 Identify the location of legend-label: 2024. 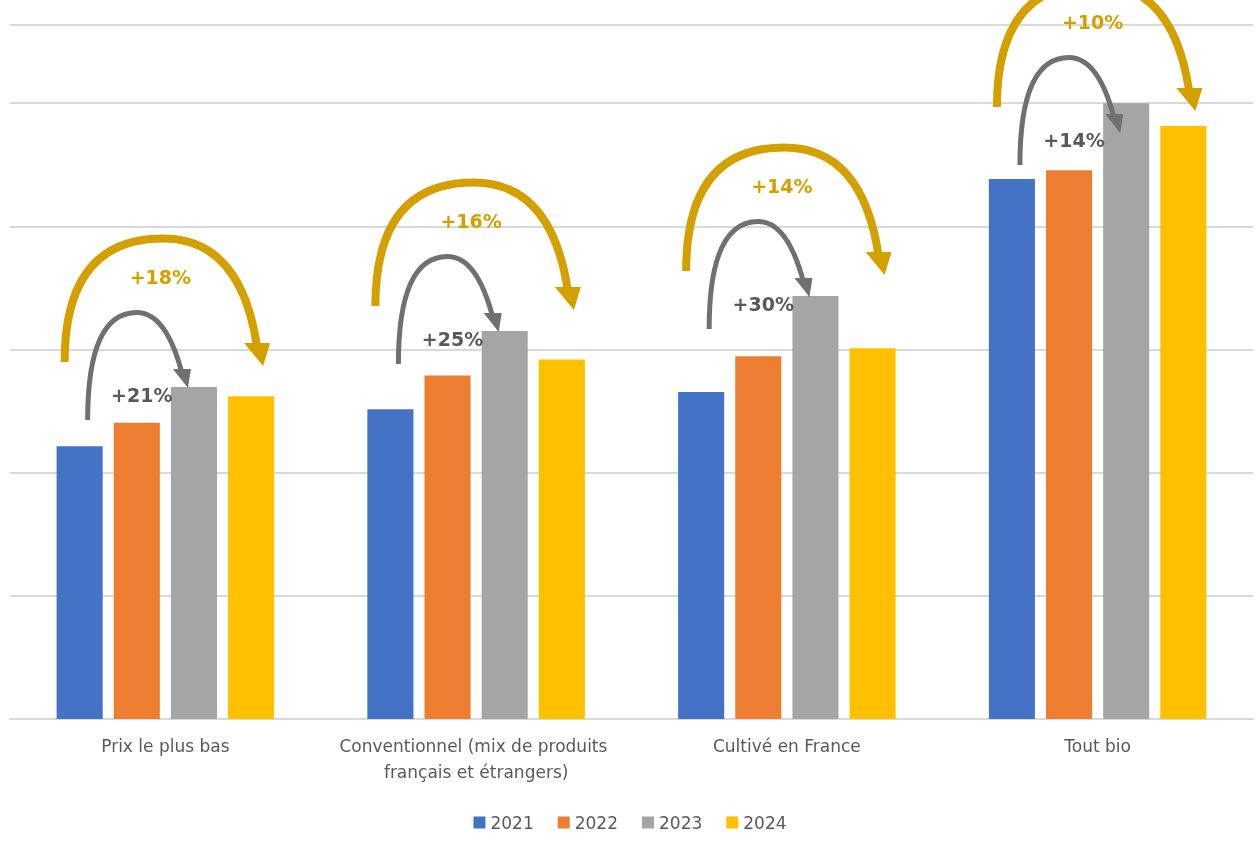
(765, 822).